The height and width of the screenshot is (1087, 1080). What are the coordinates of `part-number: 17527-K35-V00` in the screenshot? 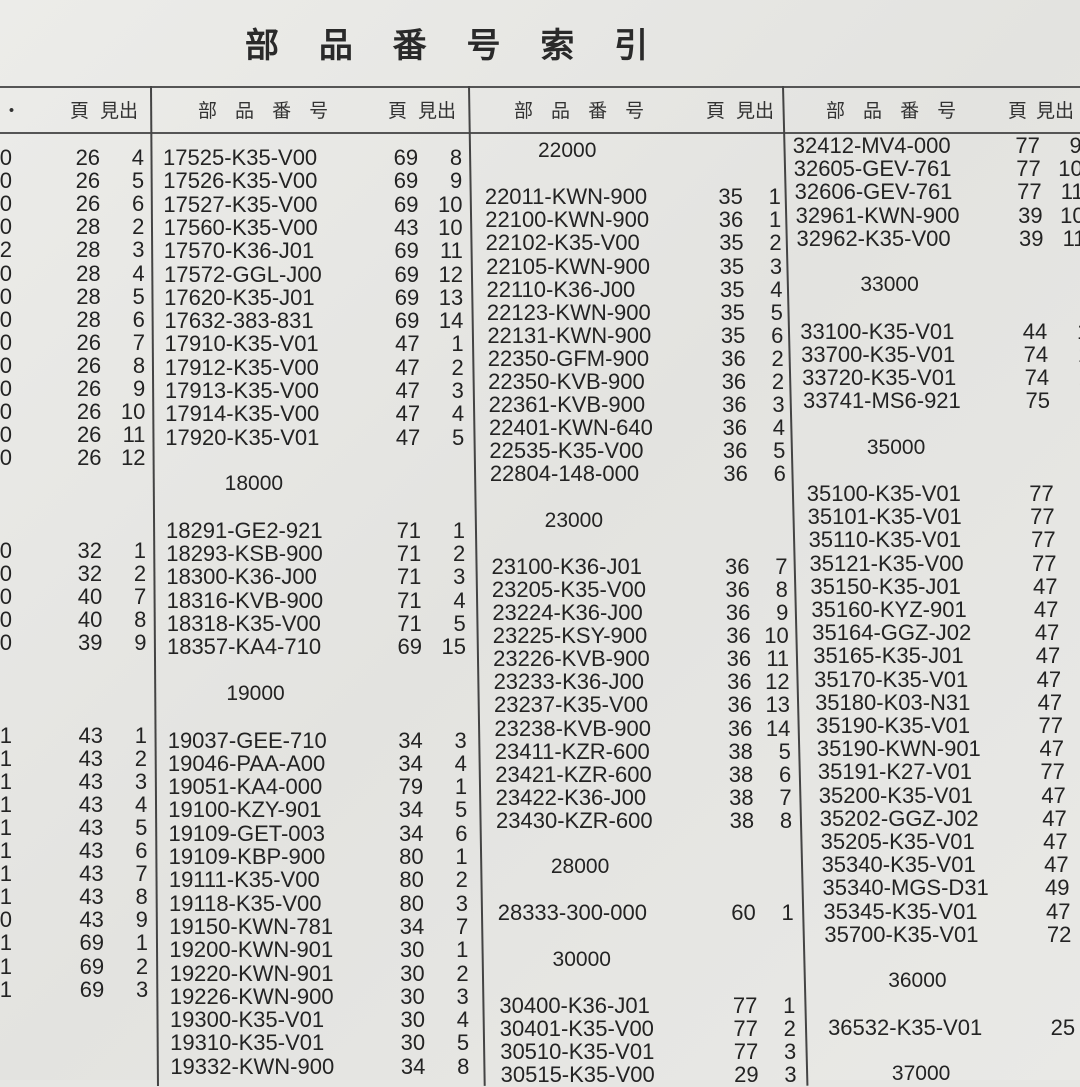 It's located at (240, 205).